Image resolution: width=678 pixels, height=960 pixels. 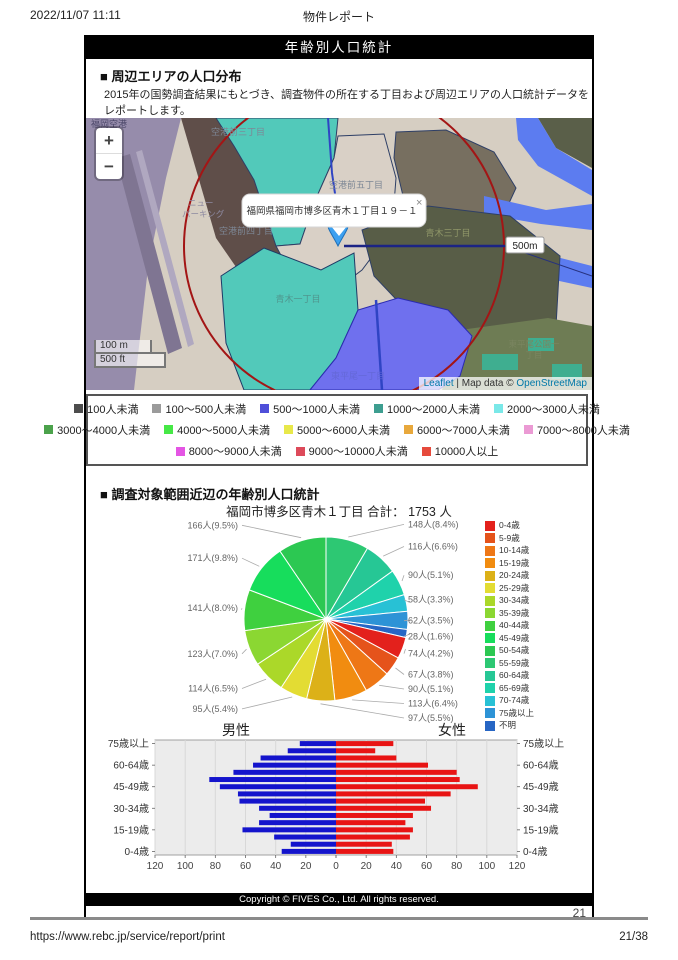 I want to click on print-footer-url: https://www.rebc.jp/service/report/print, so click(x=127, y=937).